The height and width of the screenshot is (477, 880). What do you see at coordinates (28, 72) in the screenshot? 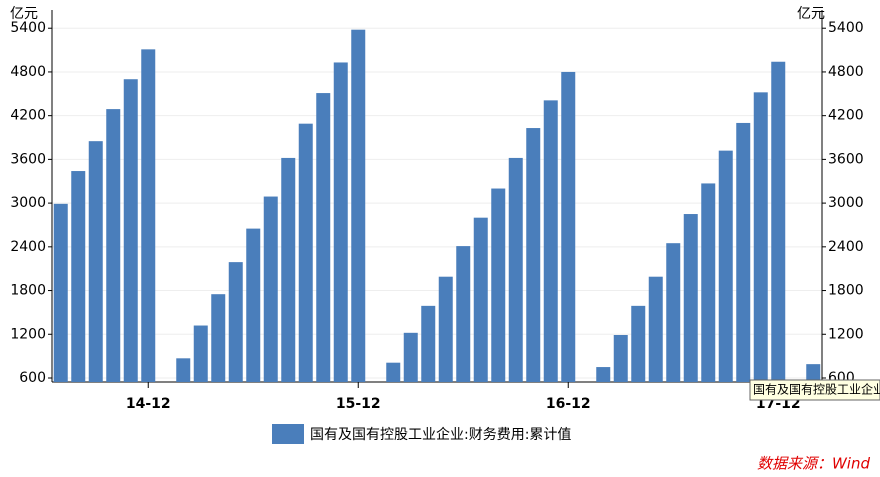
I see `y-tick-label: 4800` at bounding box center [28, 72].